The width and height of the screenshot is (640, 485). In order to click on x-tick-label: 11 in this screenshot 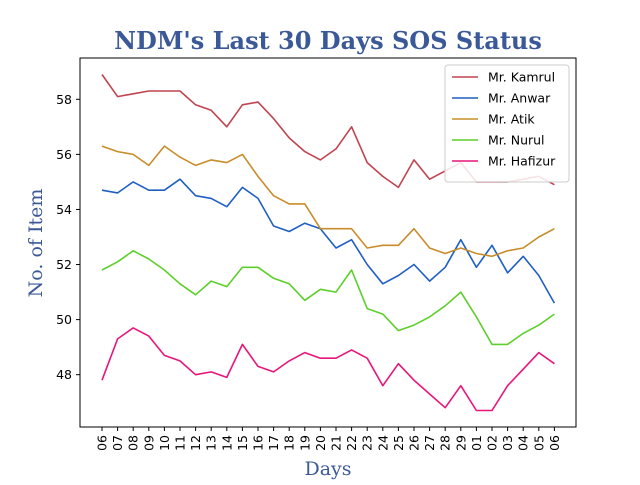, I will do `click(180, 443)`.